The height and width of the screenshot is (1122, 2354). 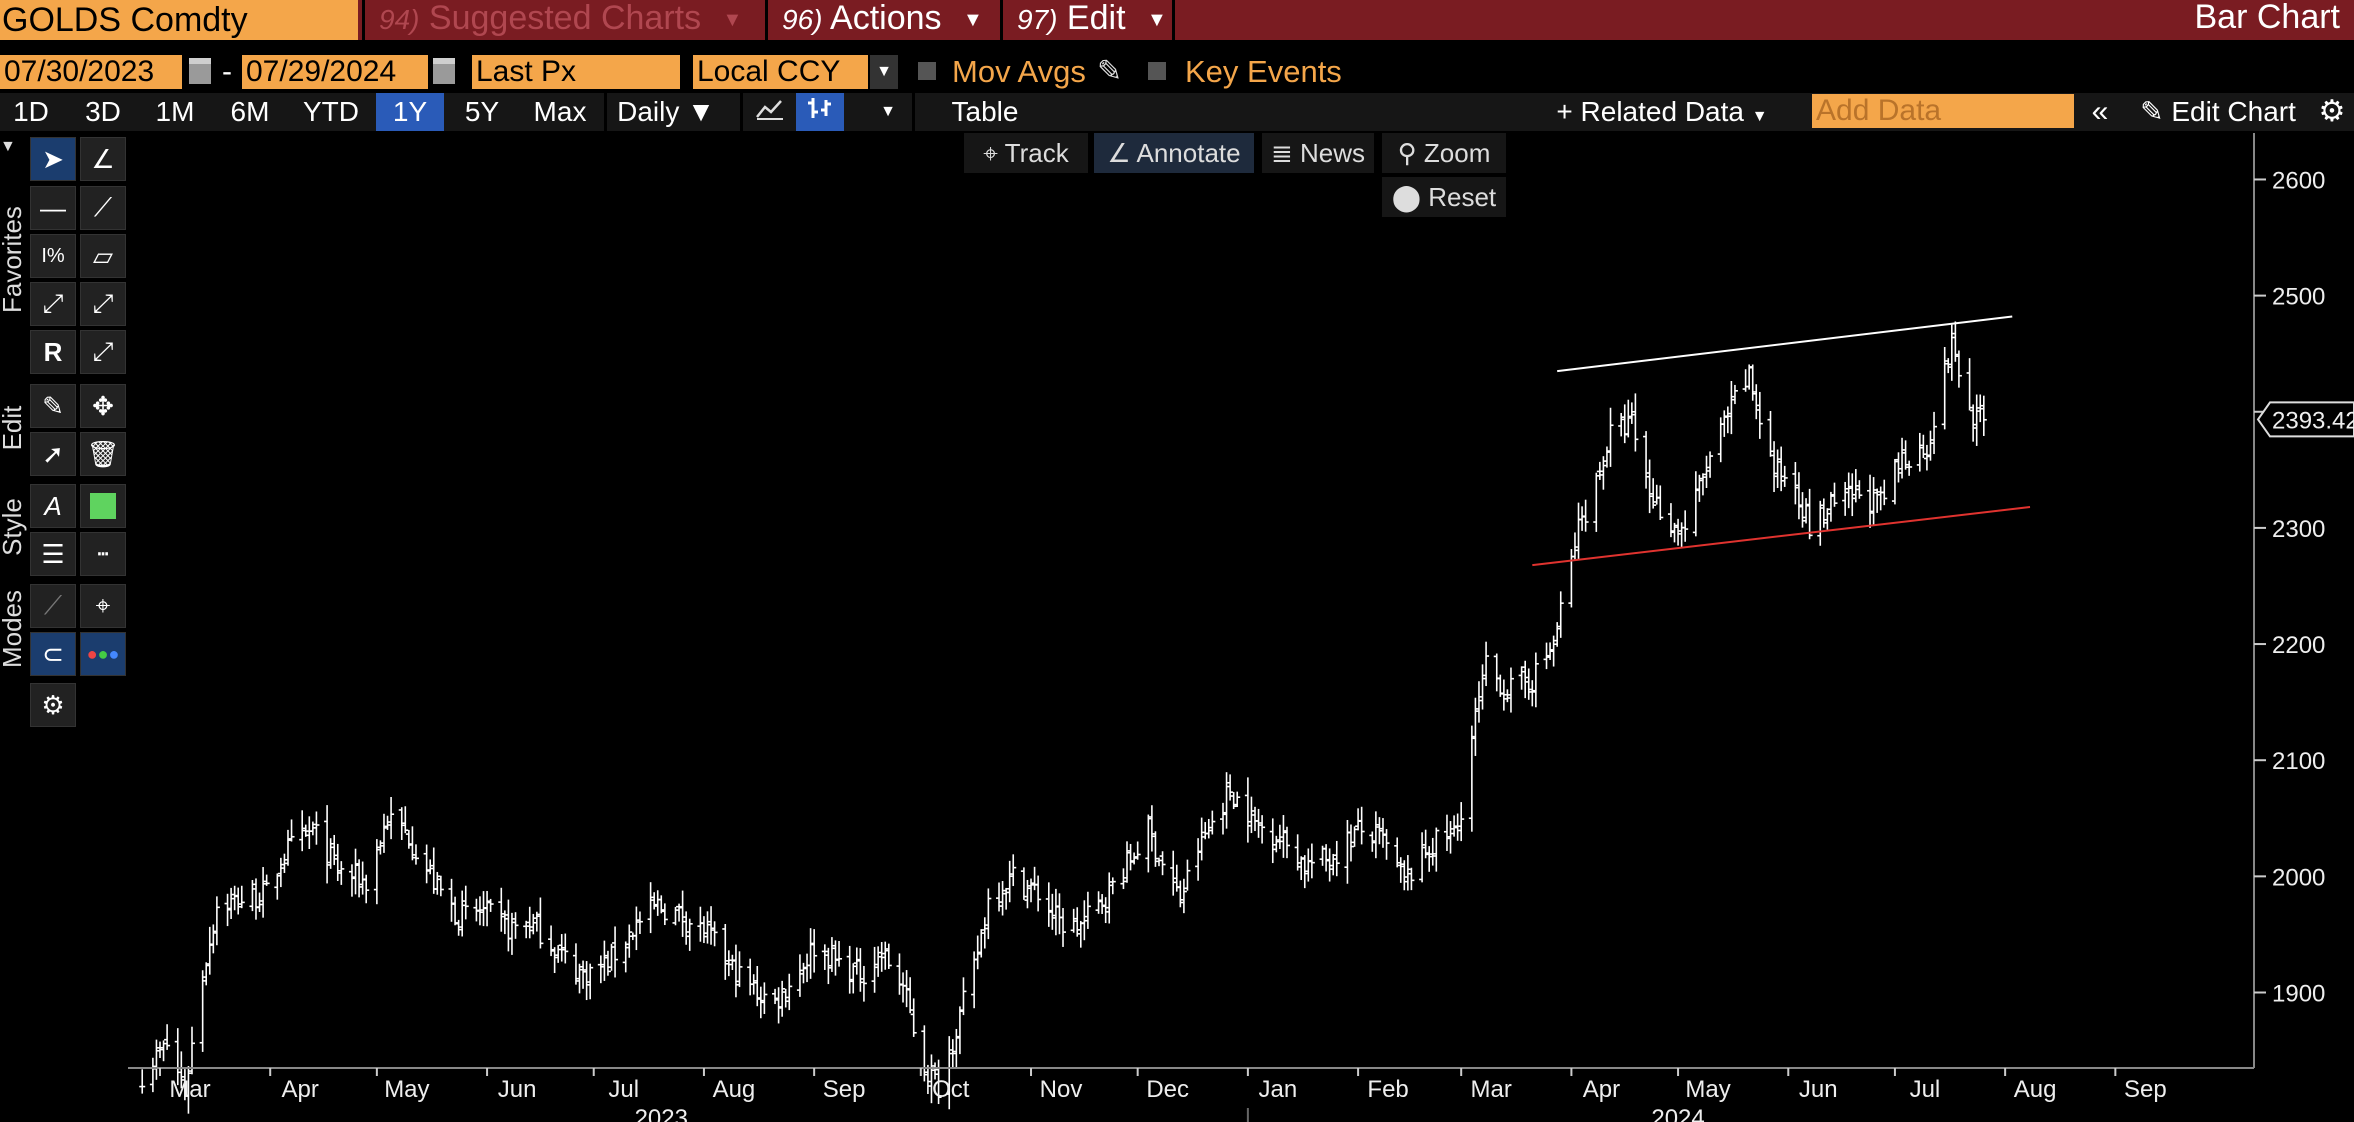 I want to click on collapse-icon: ▼, so click(x=8, y=146).